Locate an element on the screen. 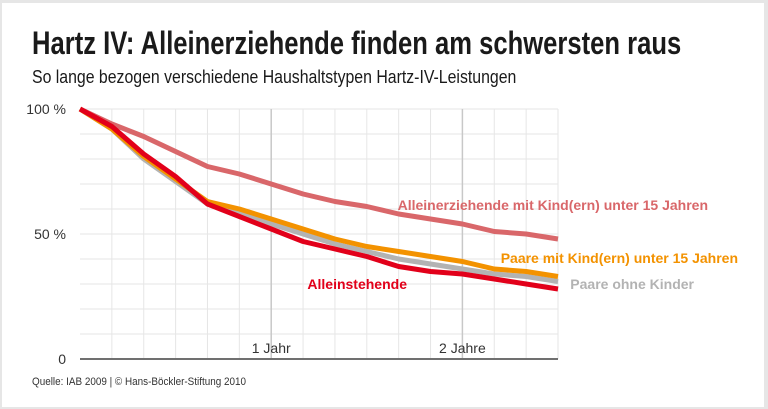  series-label: Paare mit Kind(ern) unter 15 Jahren is located at coordinates (619, 258).